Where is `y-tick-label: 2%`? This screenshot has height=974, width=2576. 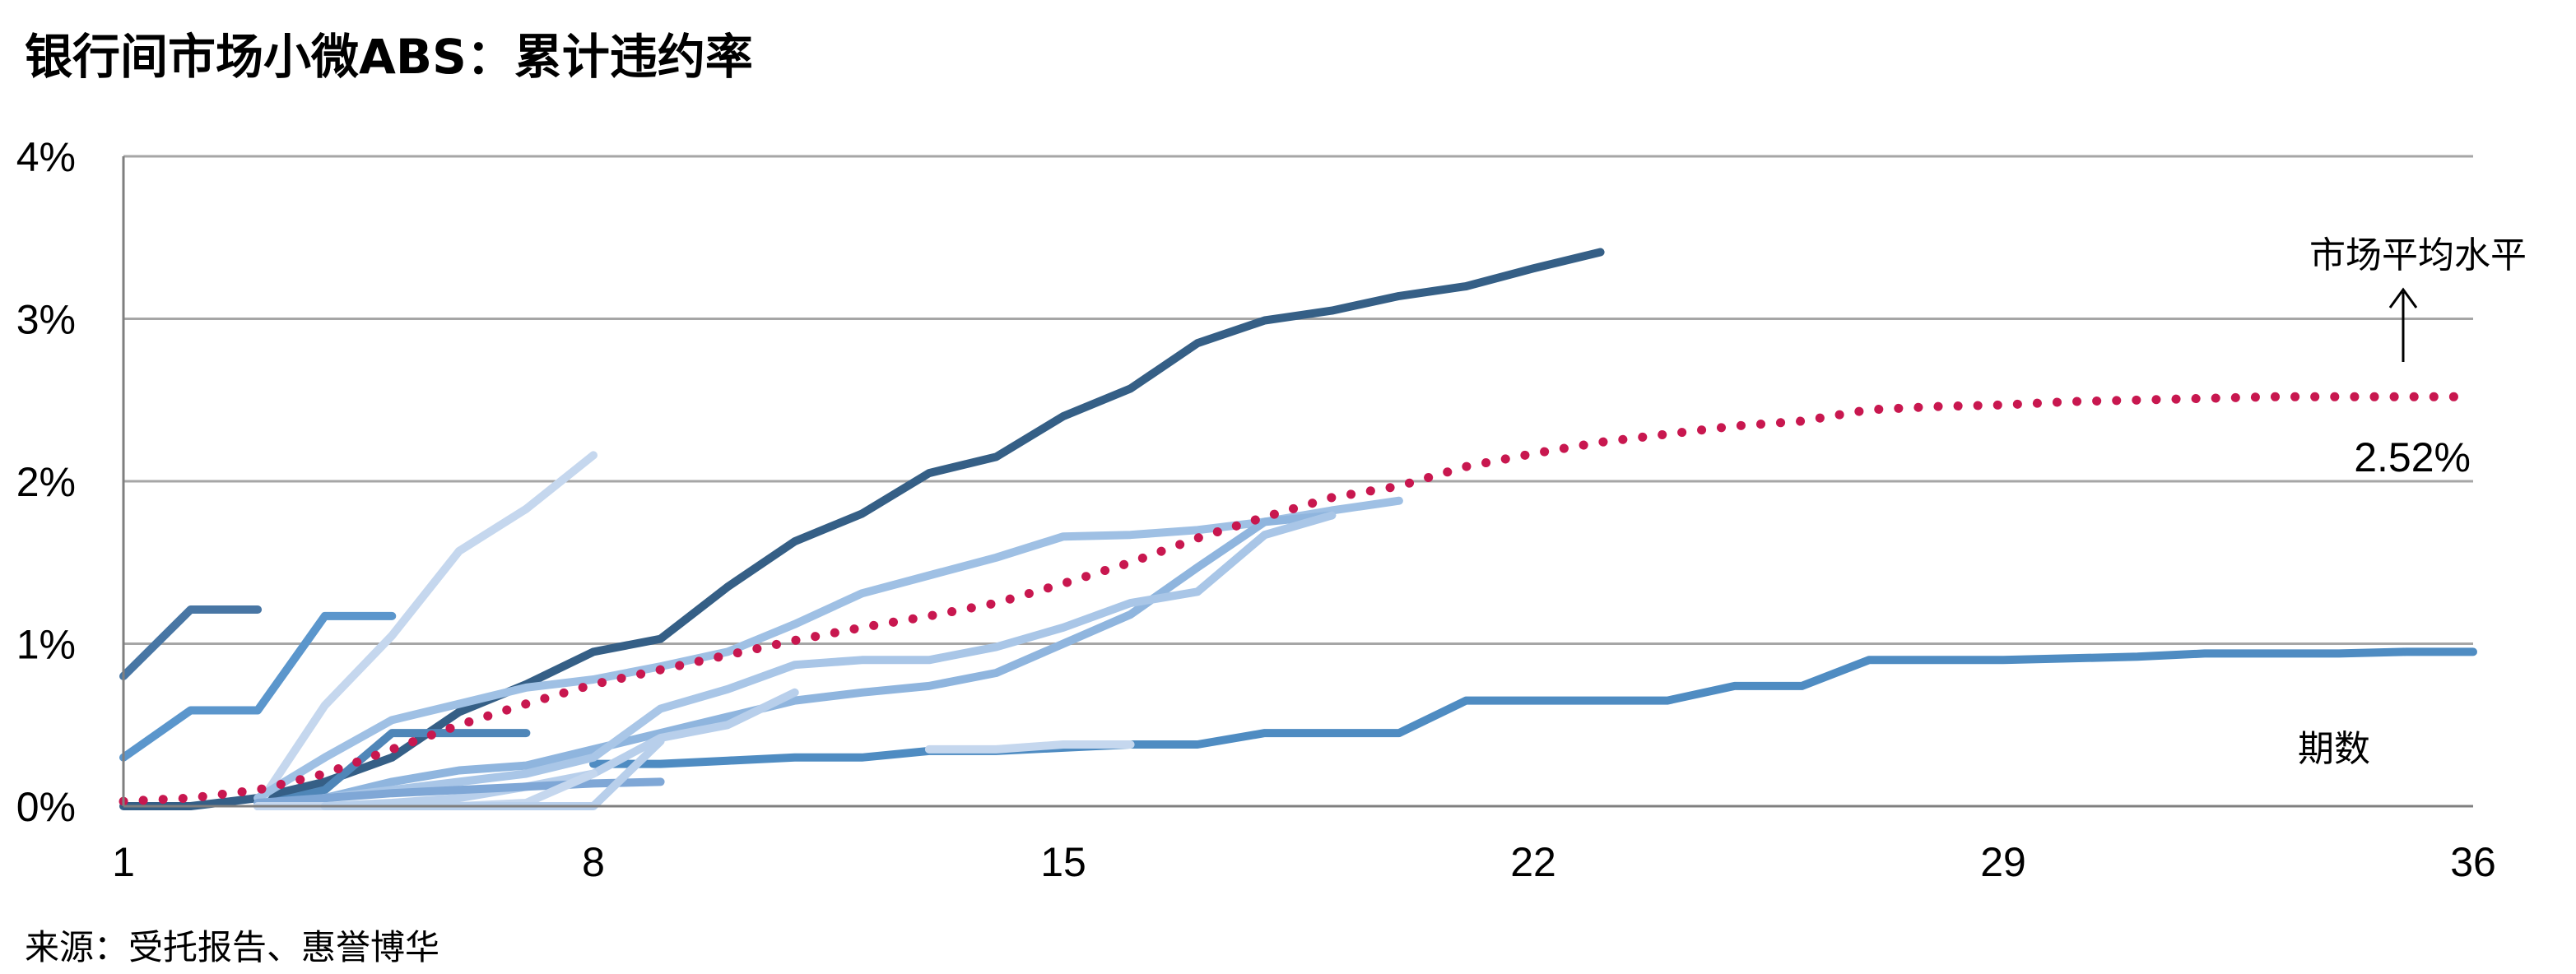
y-tick-label: 2% is located at coordinates (46, 482).